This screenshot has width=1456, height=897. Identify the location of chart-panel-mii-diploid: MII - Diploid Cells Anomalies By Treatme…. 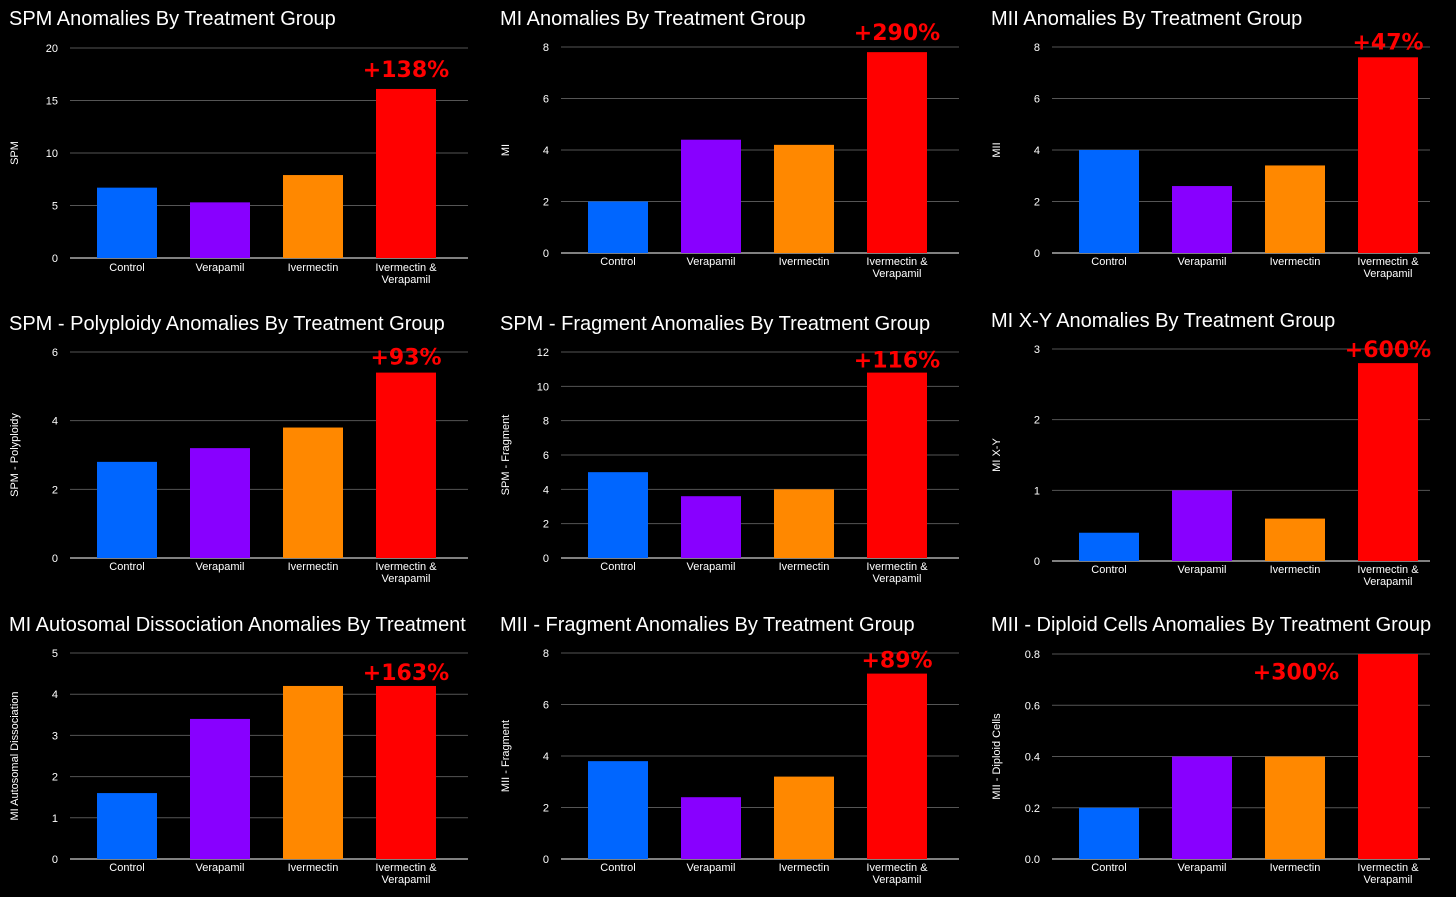
(1219, 751).